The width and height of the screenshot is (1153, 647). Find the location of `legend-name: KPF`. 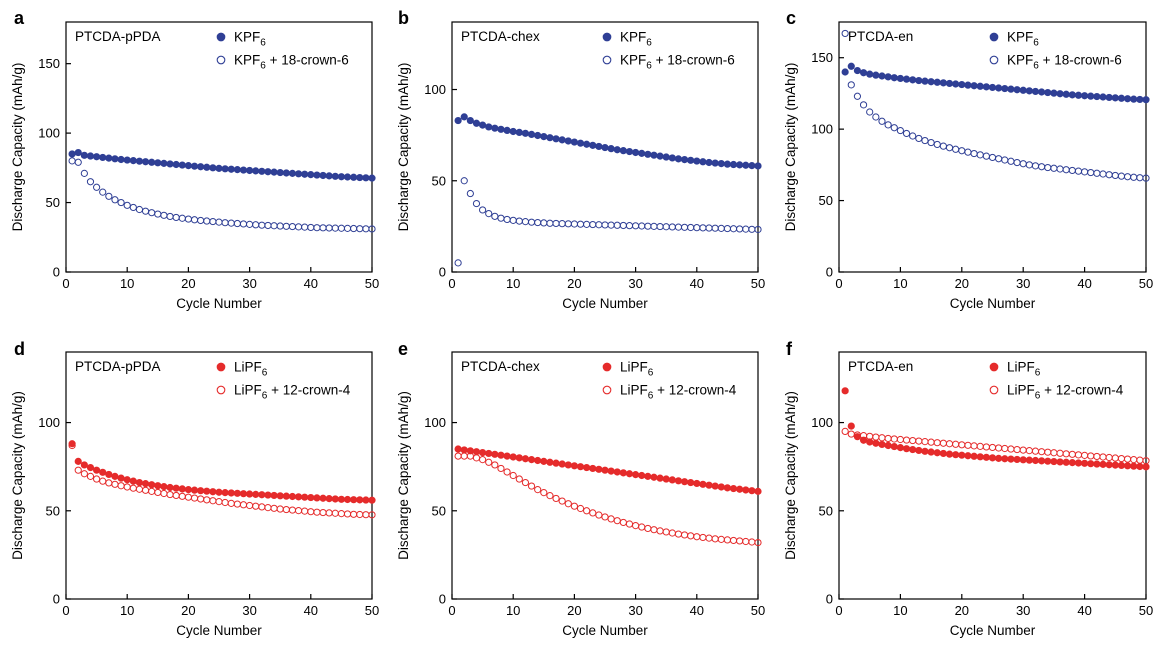

legend-name: KPF is located at coordinates (633, 60).